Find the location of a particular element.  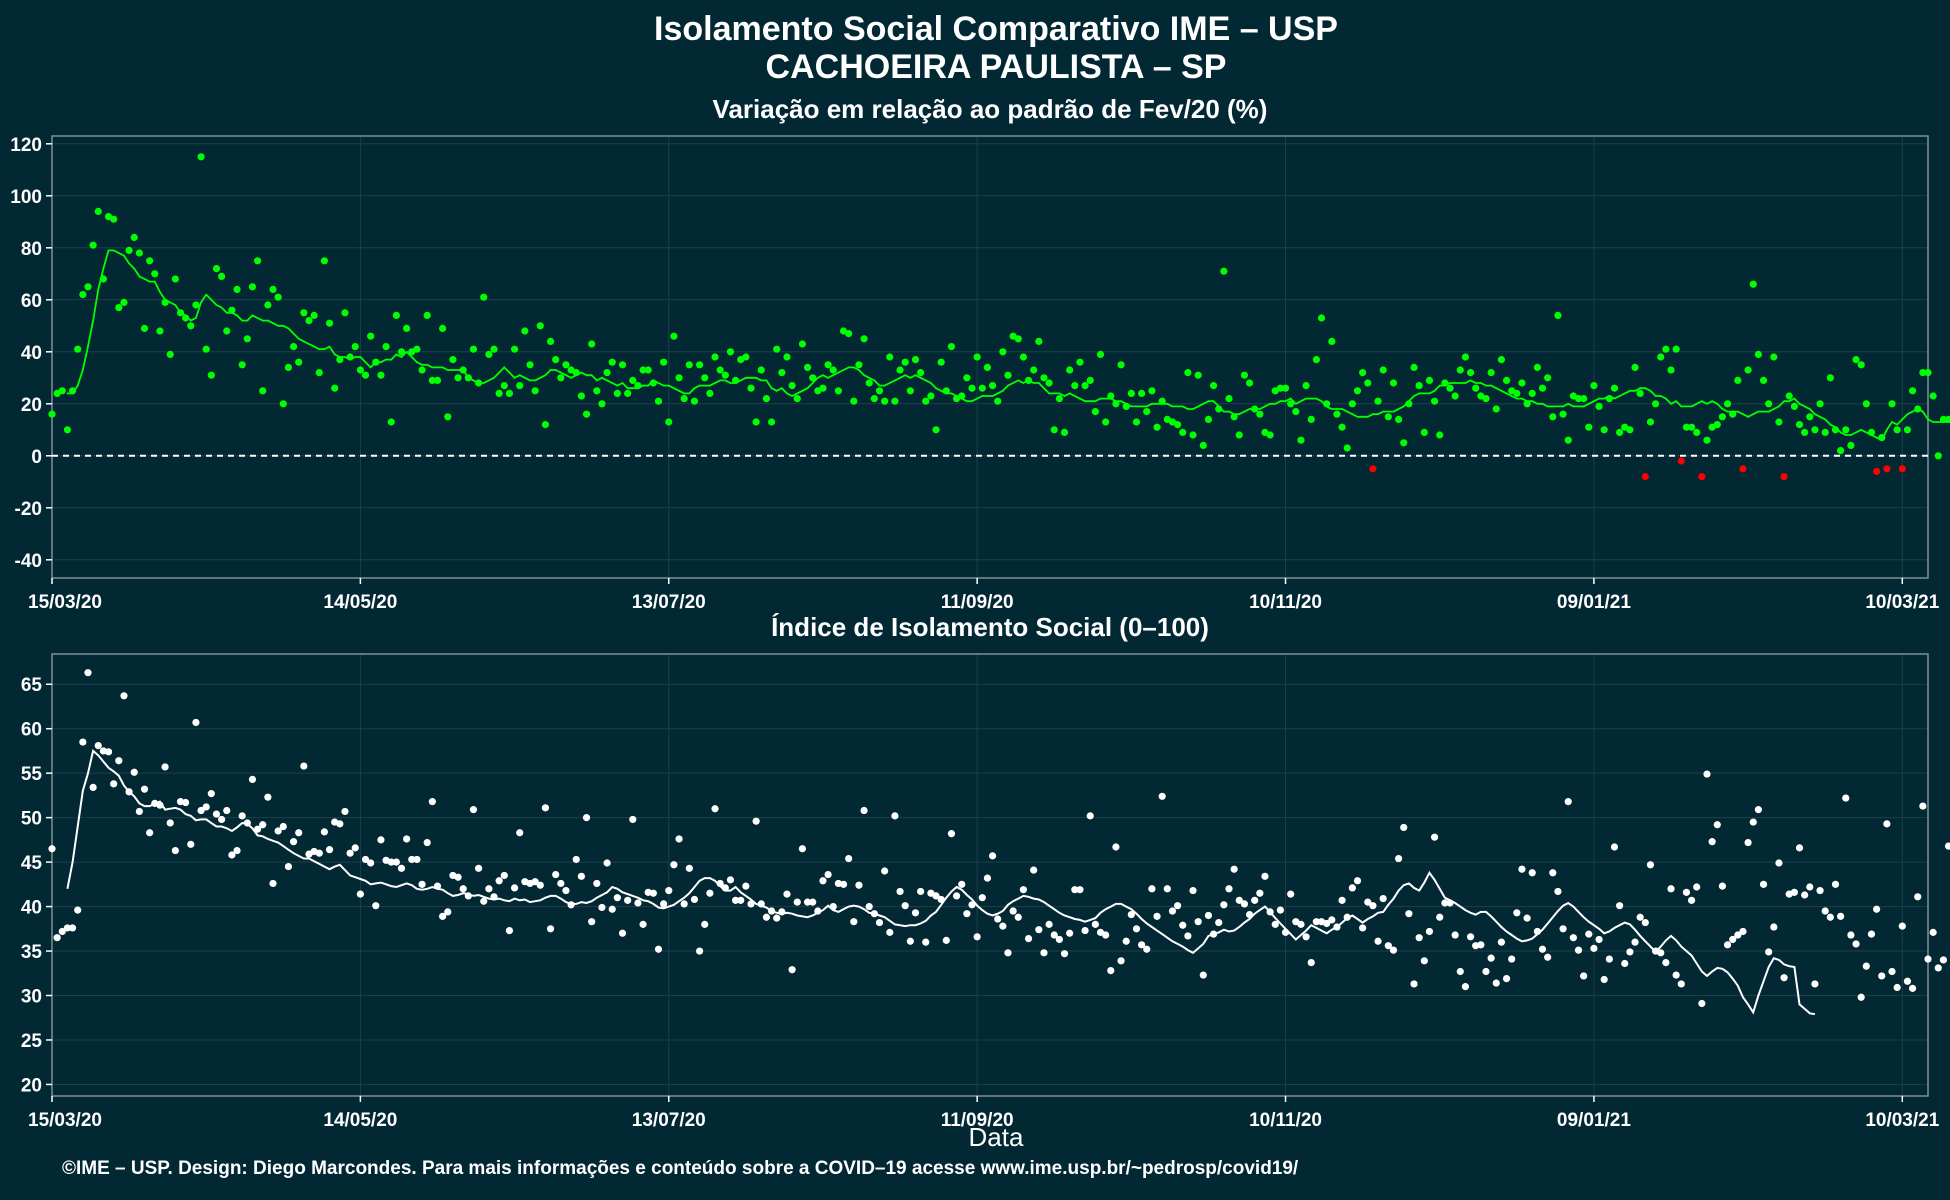

figure-title-line1: Isolamento Social Comparativo IME – USP is located at coordinates (996, 29).